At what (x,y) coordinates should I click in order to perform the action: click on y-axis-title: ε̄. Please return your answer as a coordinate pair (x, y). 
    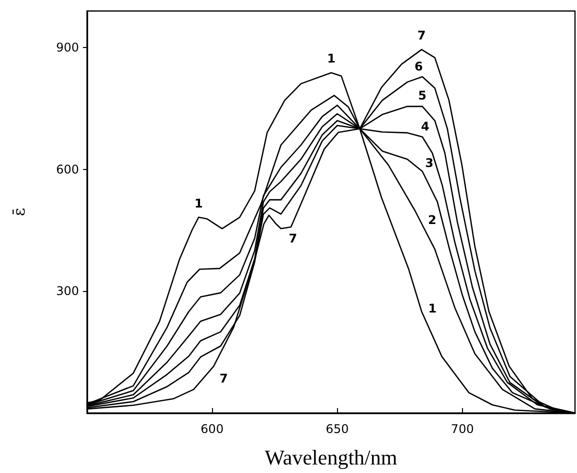
    Looking at the image, I should click on (19, 212).